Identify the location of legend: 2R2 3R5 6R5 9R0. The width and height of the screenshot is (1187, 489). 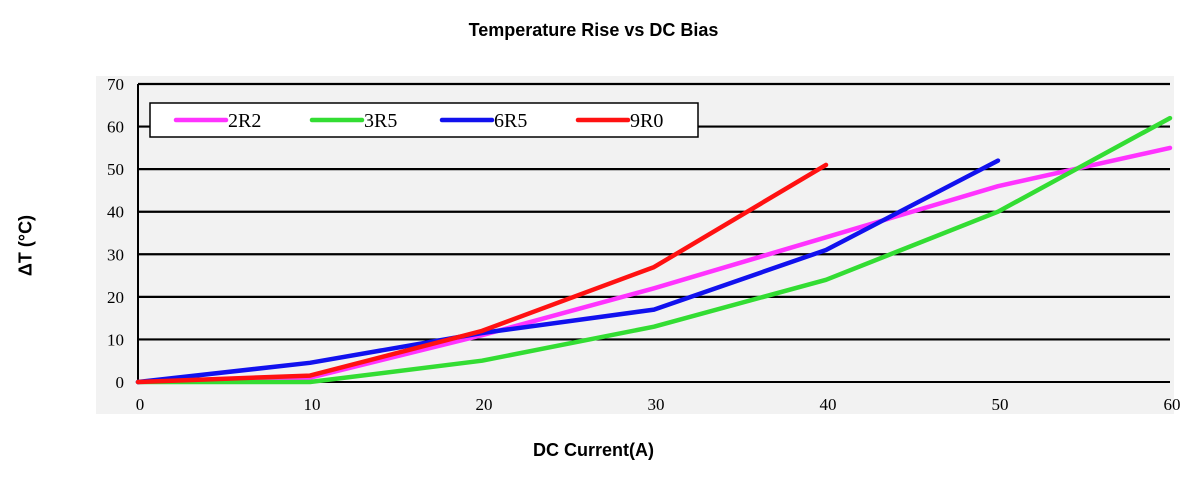
(424, 120).